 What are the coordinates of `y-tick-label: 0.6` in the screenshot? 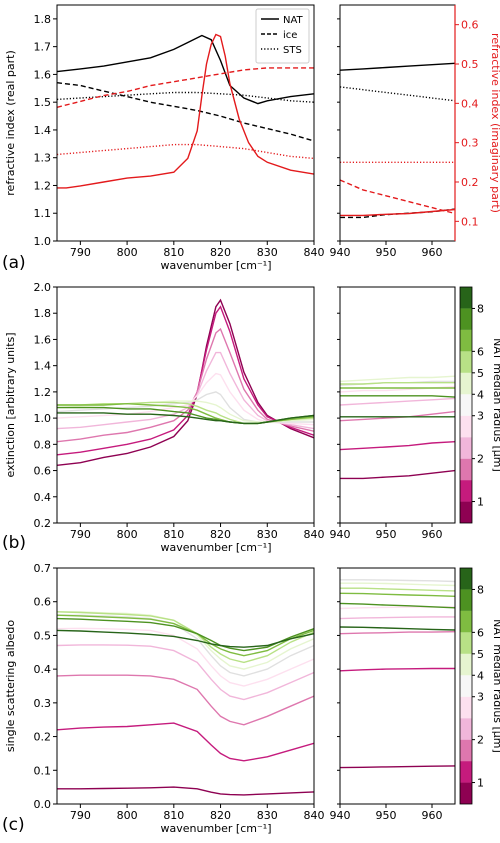 It's located at (43, 471).